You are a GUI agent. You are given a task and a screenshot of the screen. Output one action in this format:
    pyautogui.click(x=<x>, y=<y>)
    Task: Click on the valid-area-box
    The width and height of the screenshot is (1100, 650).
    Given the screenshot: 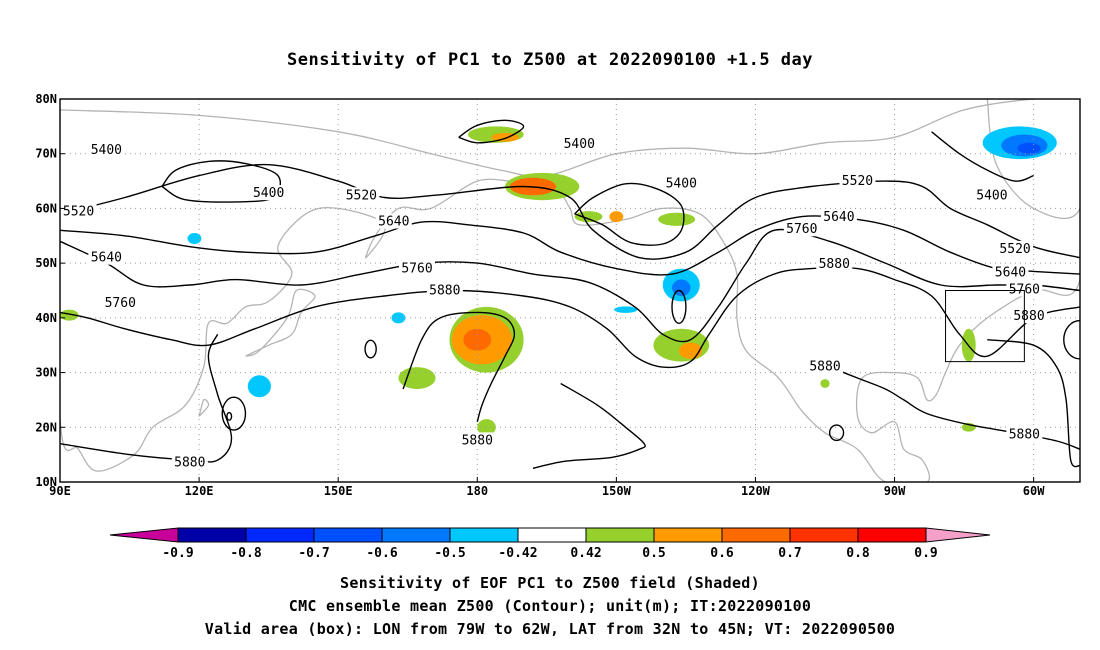 What is the action you would take?
    pyautogui.click(x=985, y=326)
    